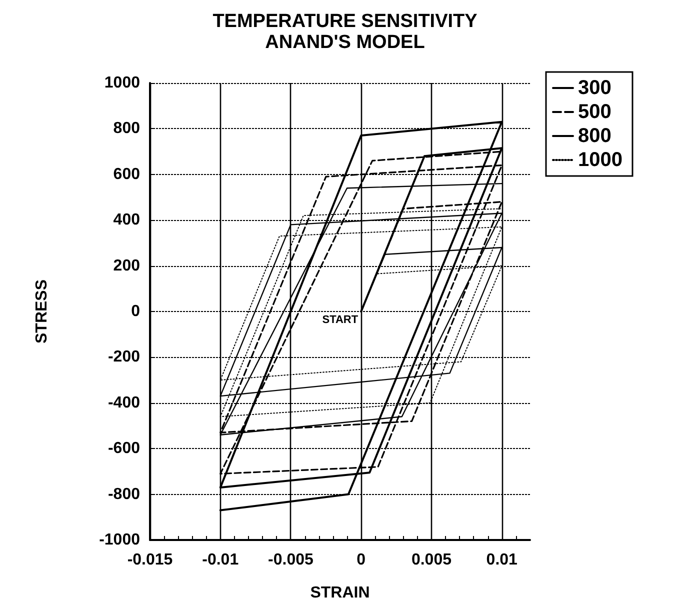  Describe the element at coordinates (126, 129) in the screenshot. I see `y-tick-label: 800` at that location.